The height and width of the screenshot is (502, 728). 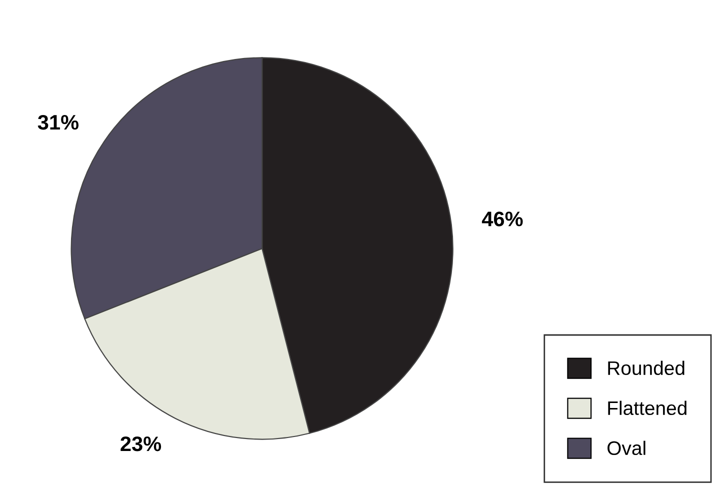 I want to click on legend-label: Rounded, so click(x=646, y=368).